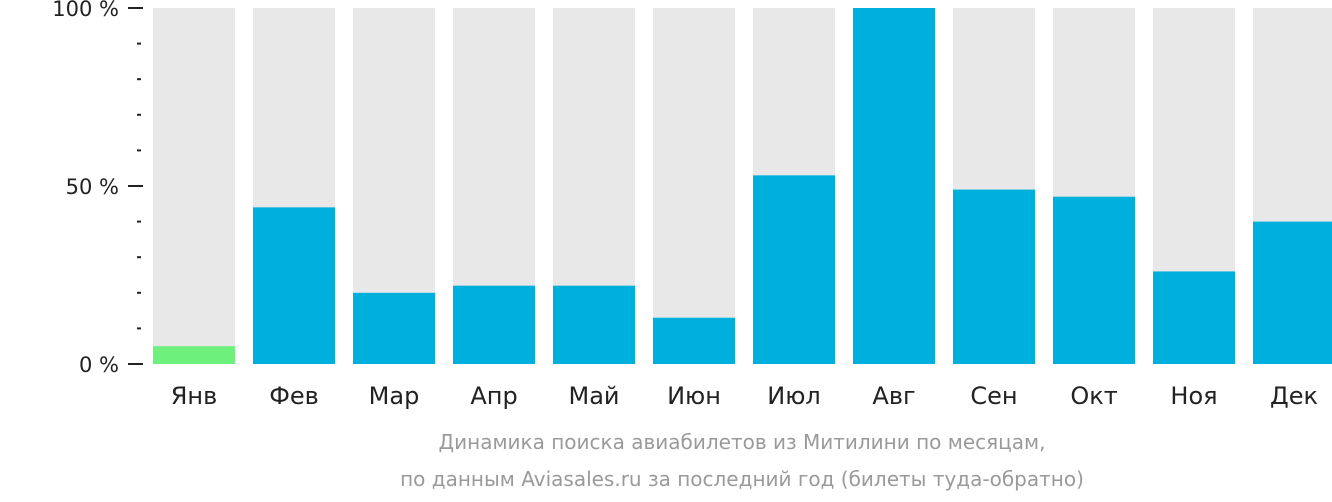 The height and width of the screenshot is (502, 1332). What do you see at coordinates (294, 396) in the screenshot?
I see `x-tick-label: Фев` at bounding box center [294, 396].